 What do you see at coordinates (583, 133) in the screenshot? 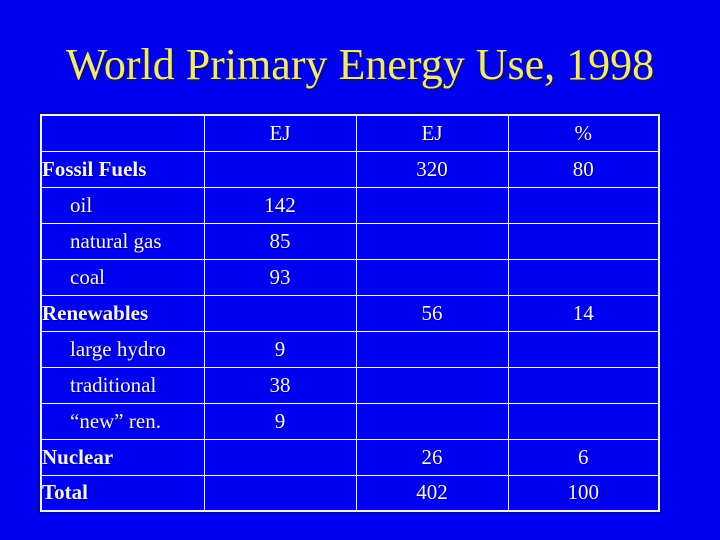
I see `header-percent: %` at bounding box center [583, 133].